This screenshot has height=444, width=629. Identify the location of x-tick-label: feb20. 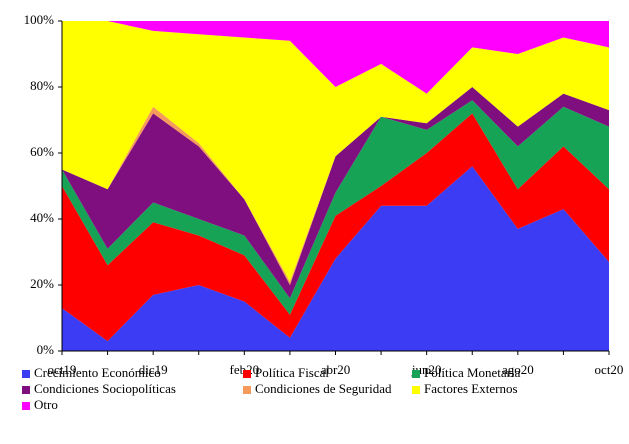
(245, 369).